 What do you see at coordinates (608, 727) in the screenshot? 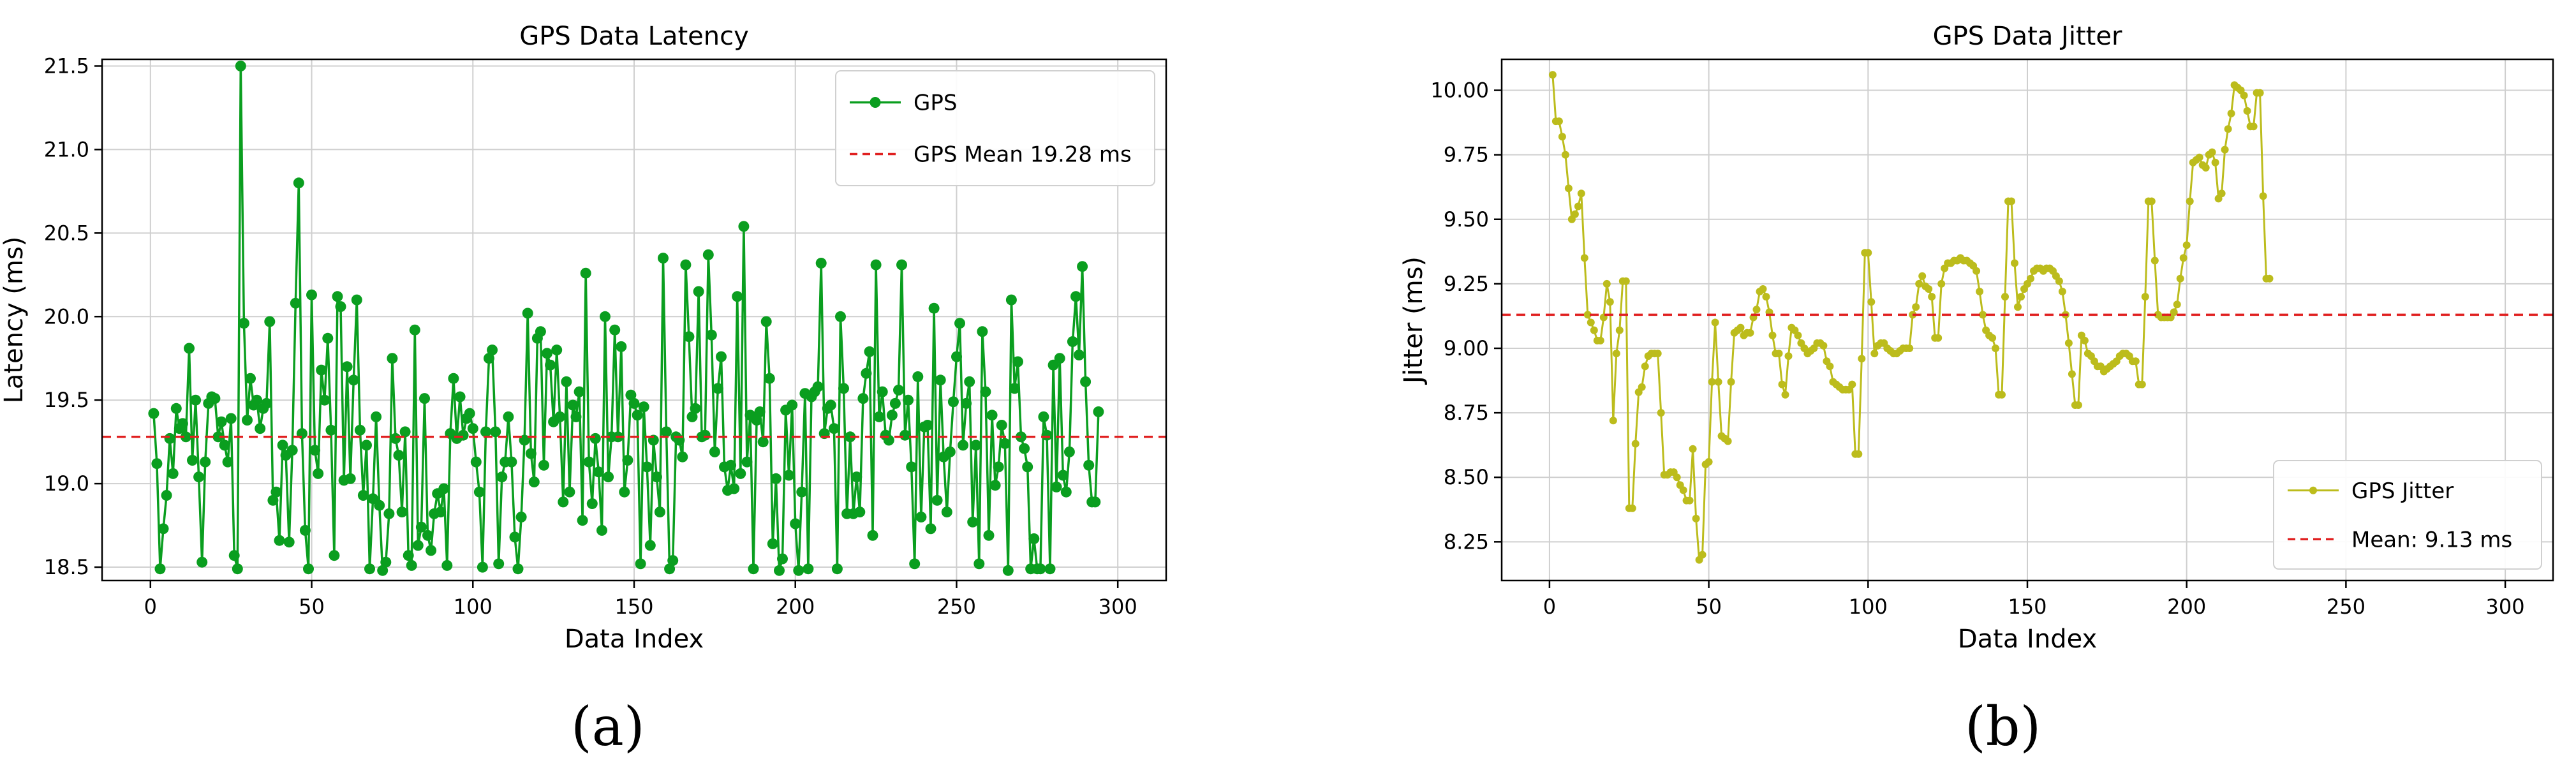
I see `panel-label-a: (a)` at bounding box center [608, 727].